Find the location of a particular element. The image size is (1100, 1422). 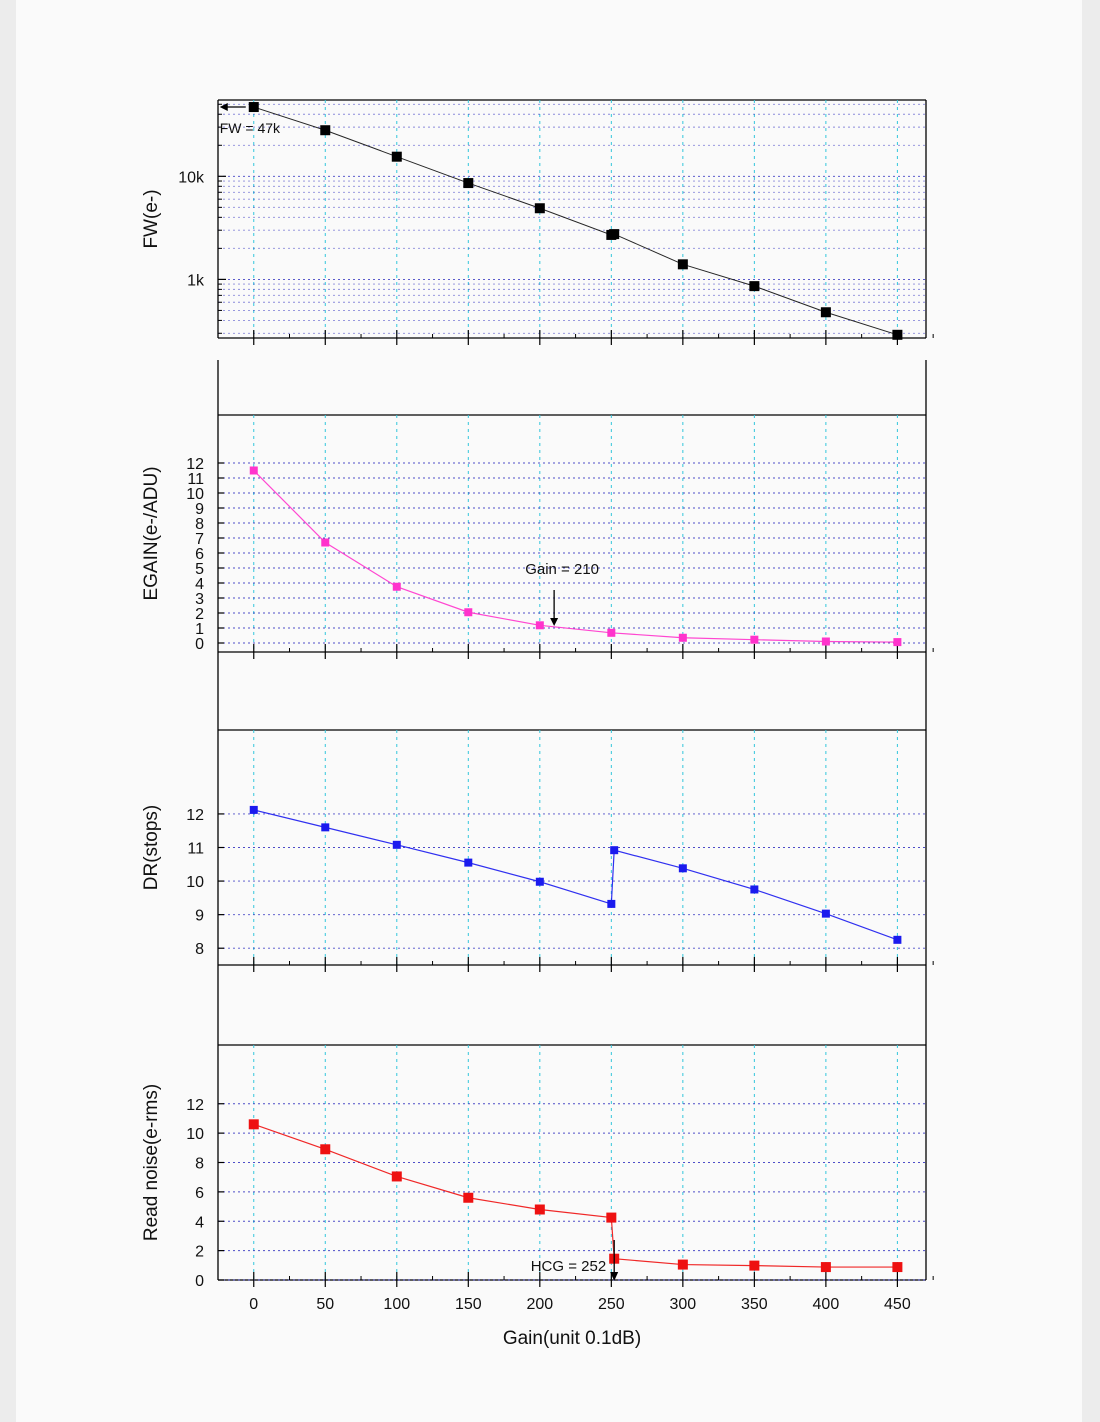

panel-fw: 1k 10k FW(e-) FW = 47k is located at coordinates (537, 222).